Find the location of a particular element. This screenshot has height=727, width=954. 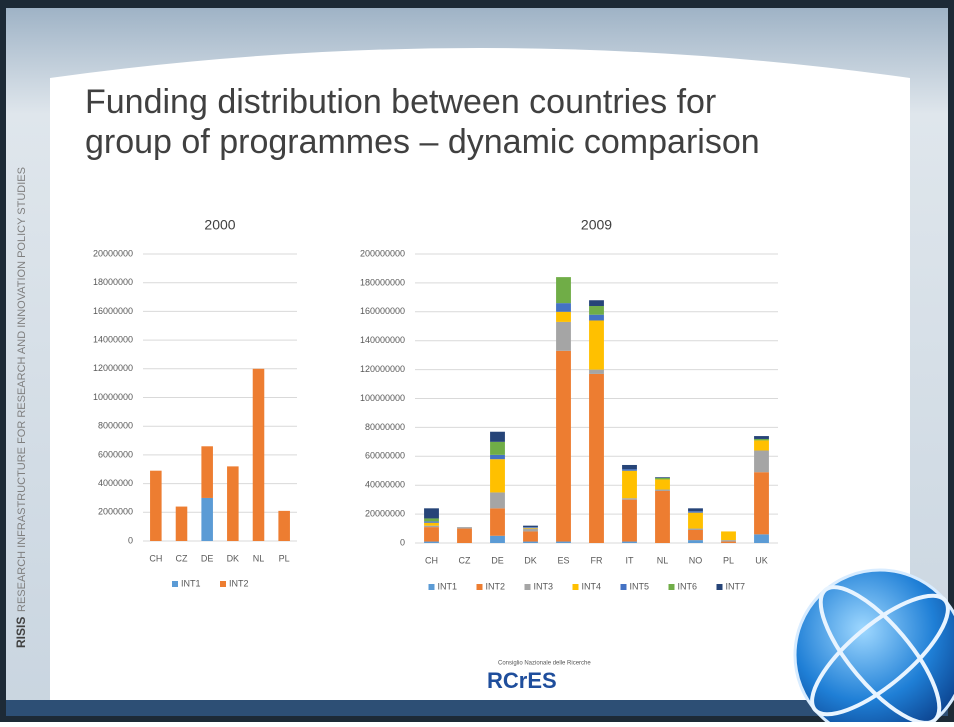

x-tick-label: DK is located at coordinates (233, 558).